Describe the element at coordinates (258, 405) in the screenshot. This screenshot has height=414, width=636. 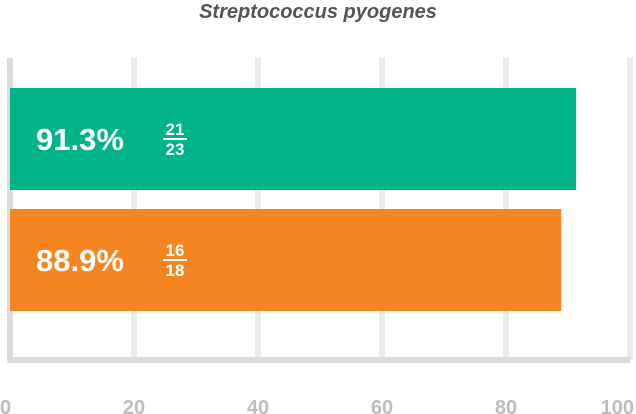
I see `x-tick-label: 40` at that location.